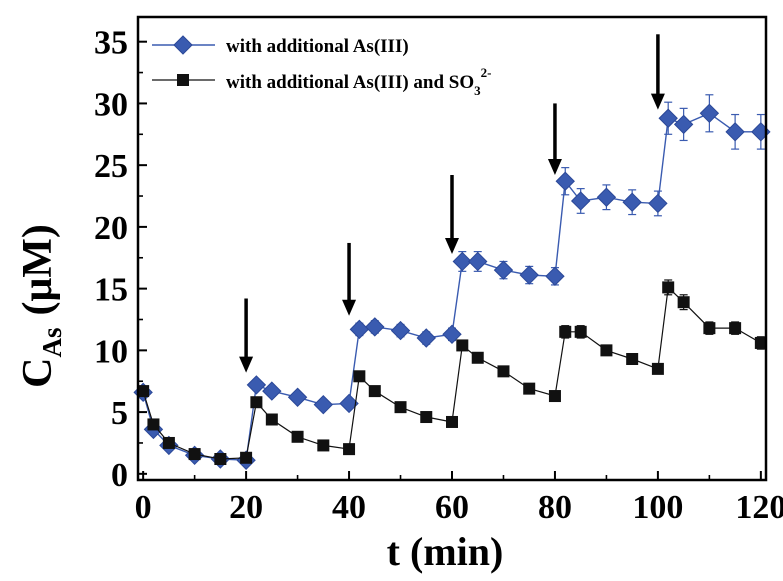 The width and height of the screenshot is (783, 581). What do you see at coordinates (477, 90) in the screenshot?
I see `legend-label-series-2-sub: 3` at bounding box center [477, 90].